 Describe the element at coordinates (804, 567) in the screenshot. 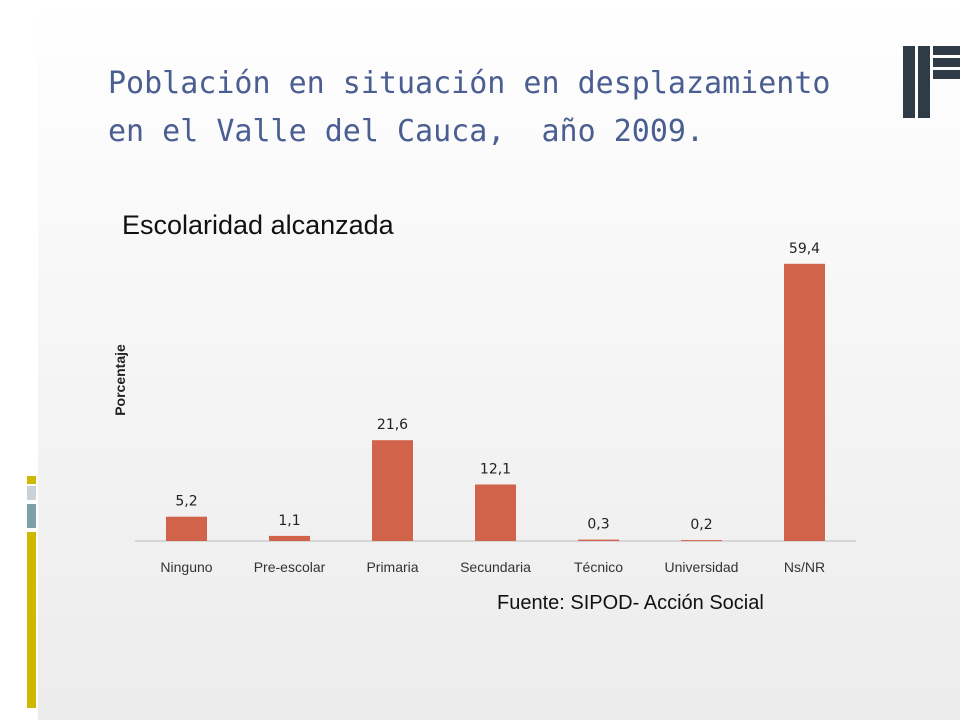

I see `category-label: Ns/NR` at that location.